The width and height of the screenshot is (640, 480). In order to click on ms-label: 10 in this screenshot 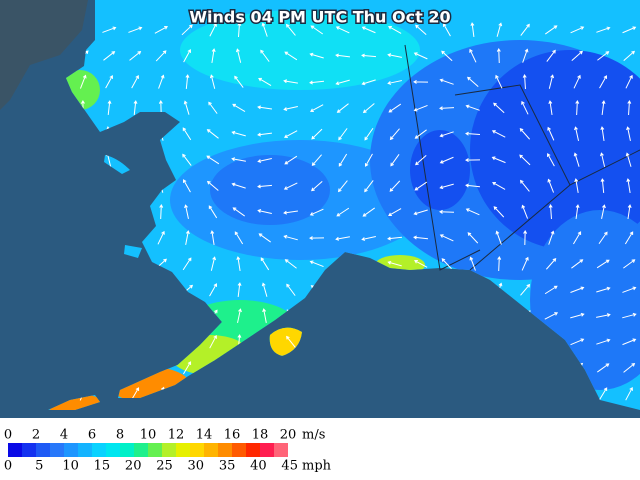, I will do `click(148, 435)`.